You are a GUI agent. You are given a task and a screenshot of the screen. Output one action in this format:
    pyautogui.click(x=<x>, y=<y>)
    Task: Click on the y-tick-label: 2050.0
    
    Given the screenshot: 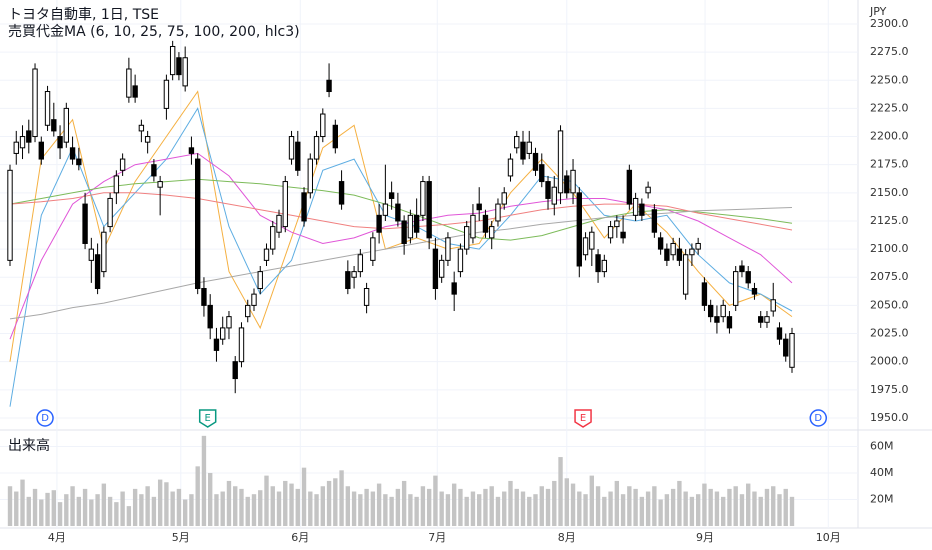 What is the action you would take?
    pyautogui.click(x=889, y=304)
    